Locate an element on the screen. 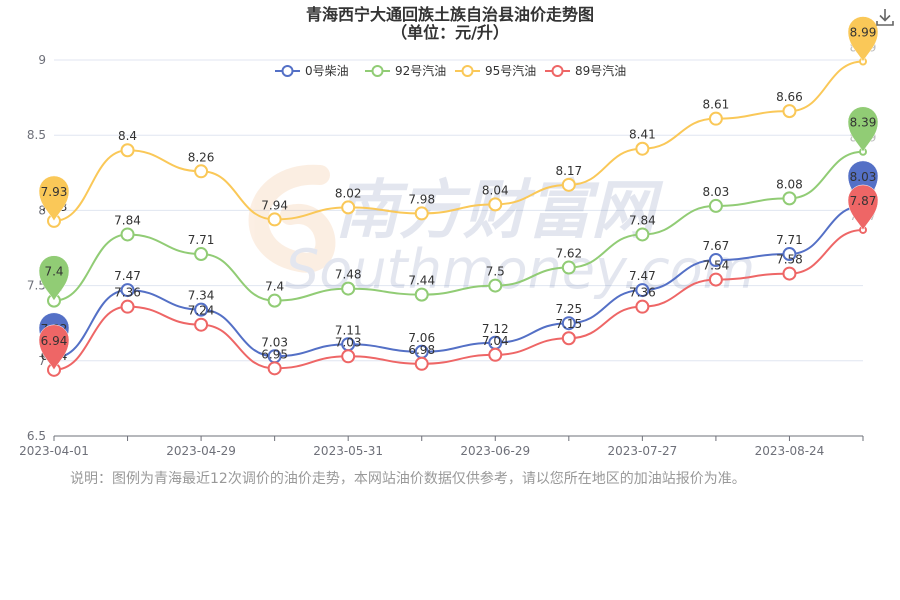  data-label: 8.66 is located at coordinates (789, 97).